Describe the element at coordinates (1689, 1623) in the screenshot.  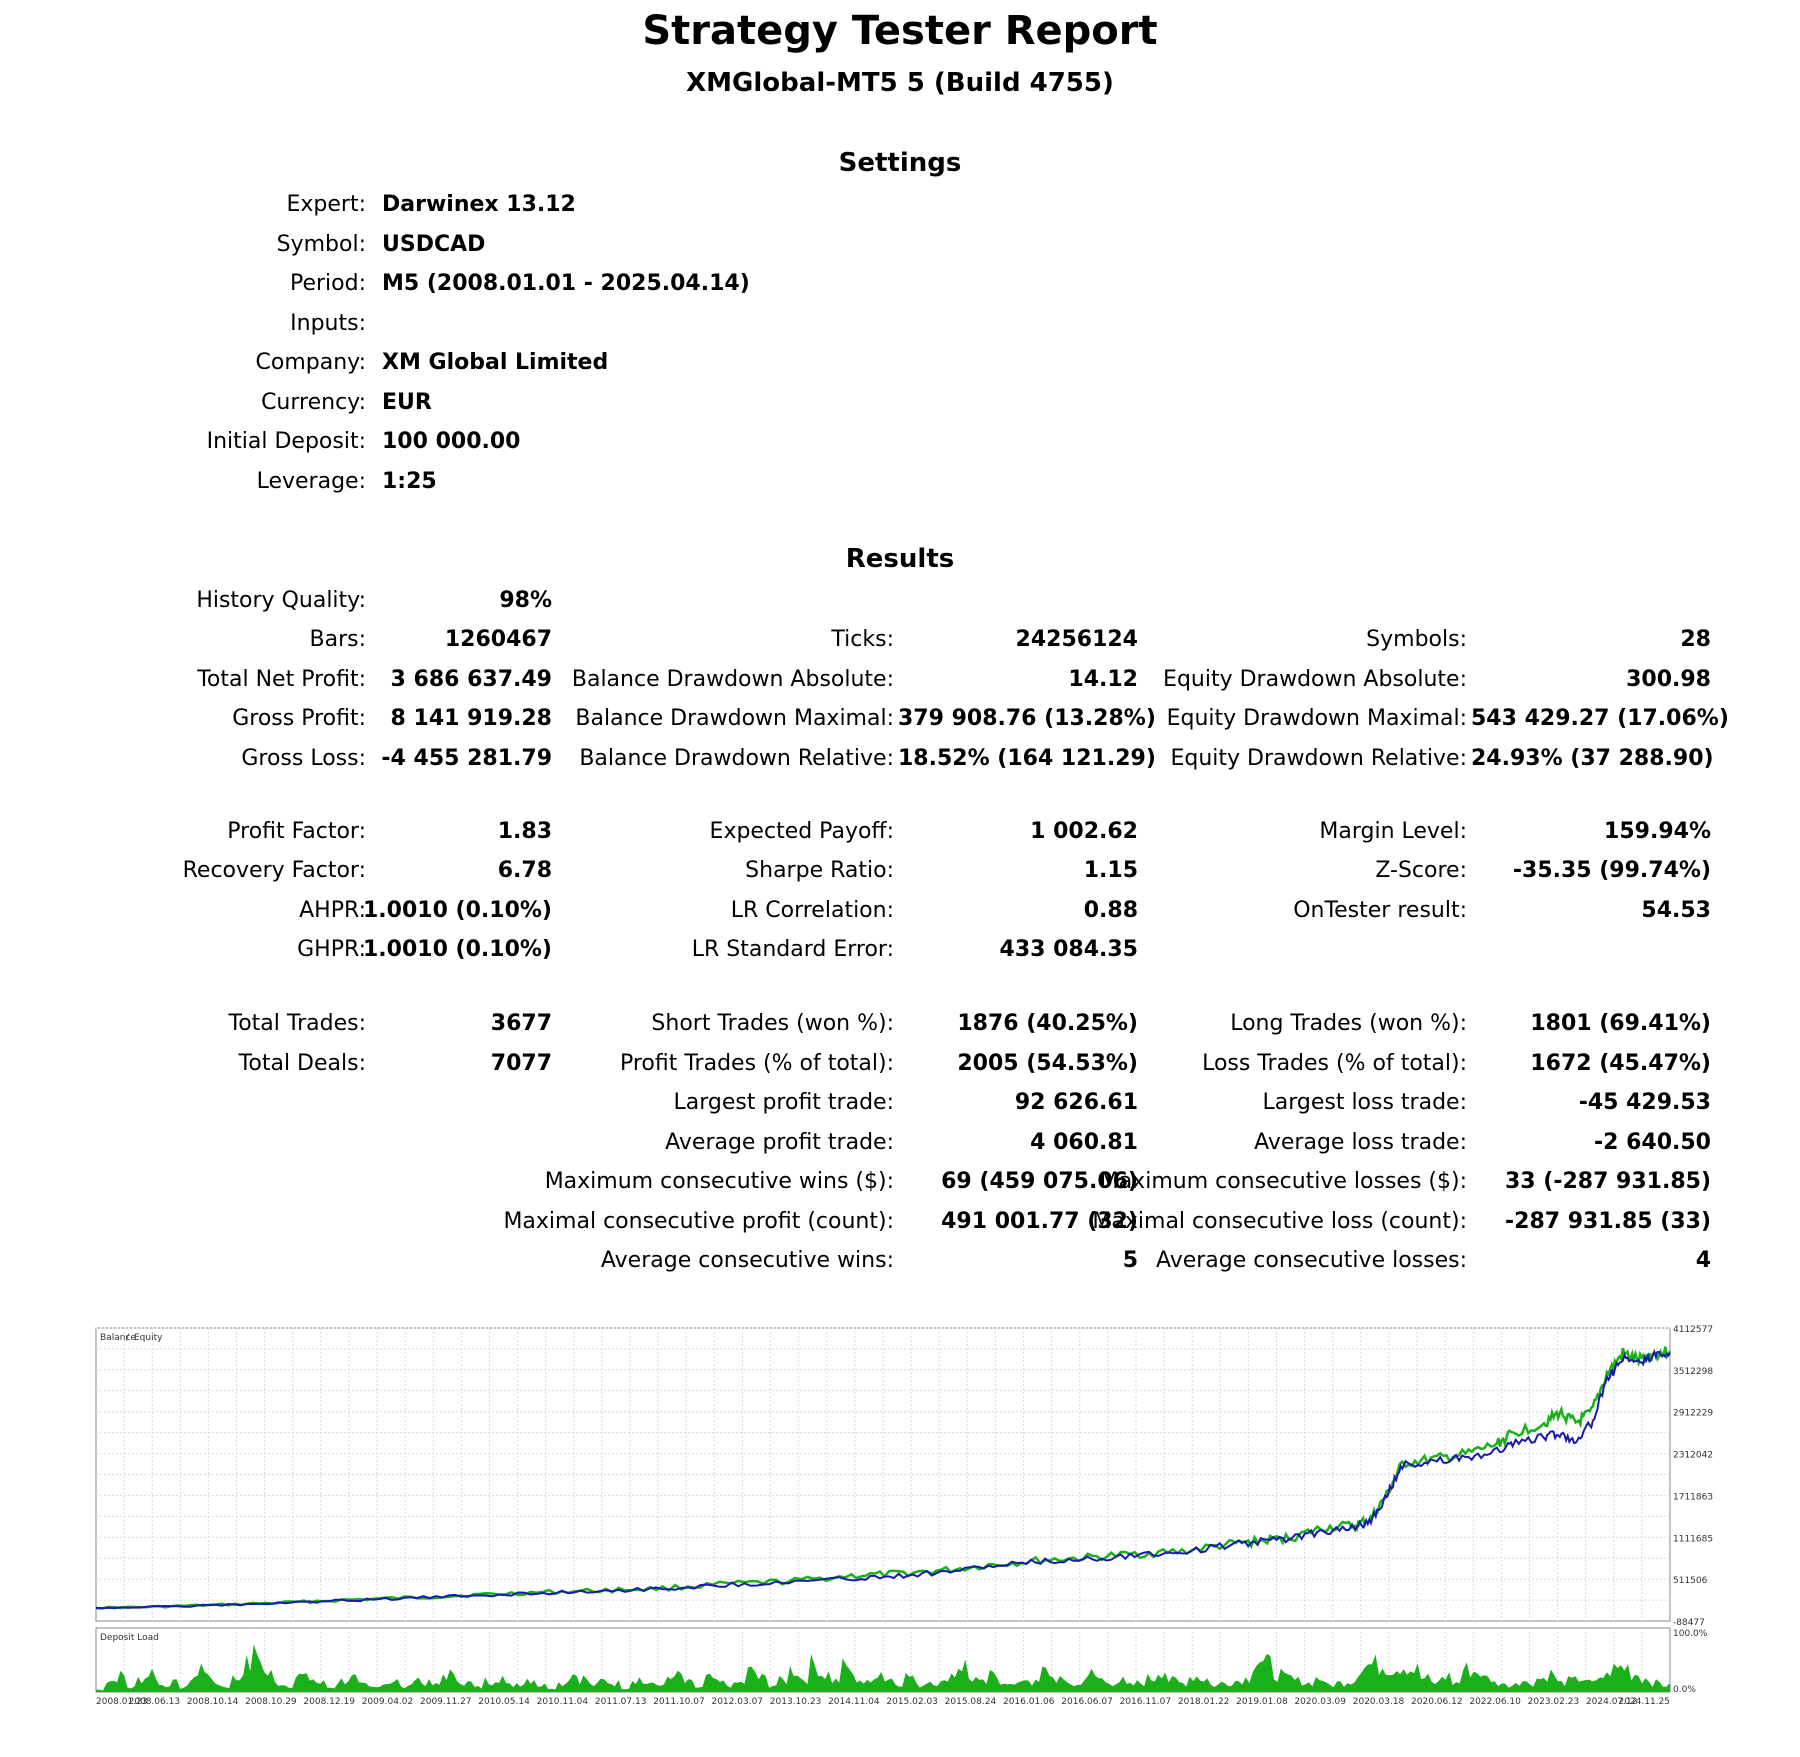
I see `y-tick-label: -88477` at that location.